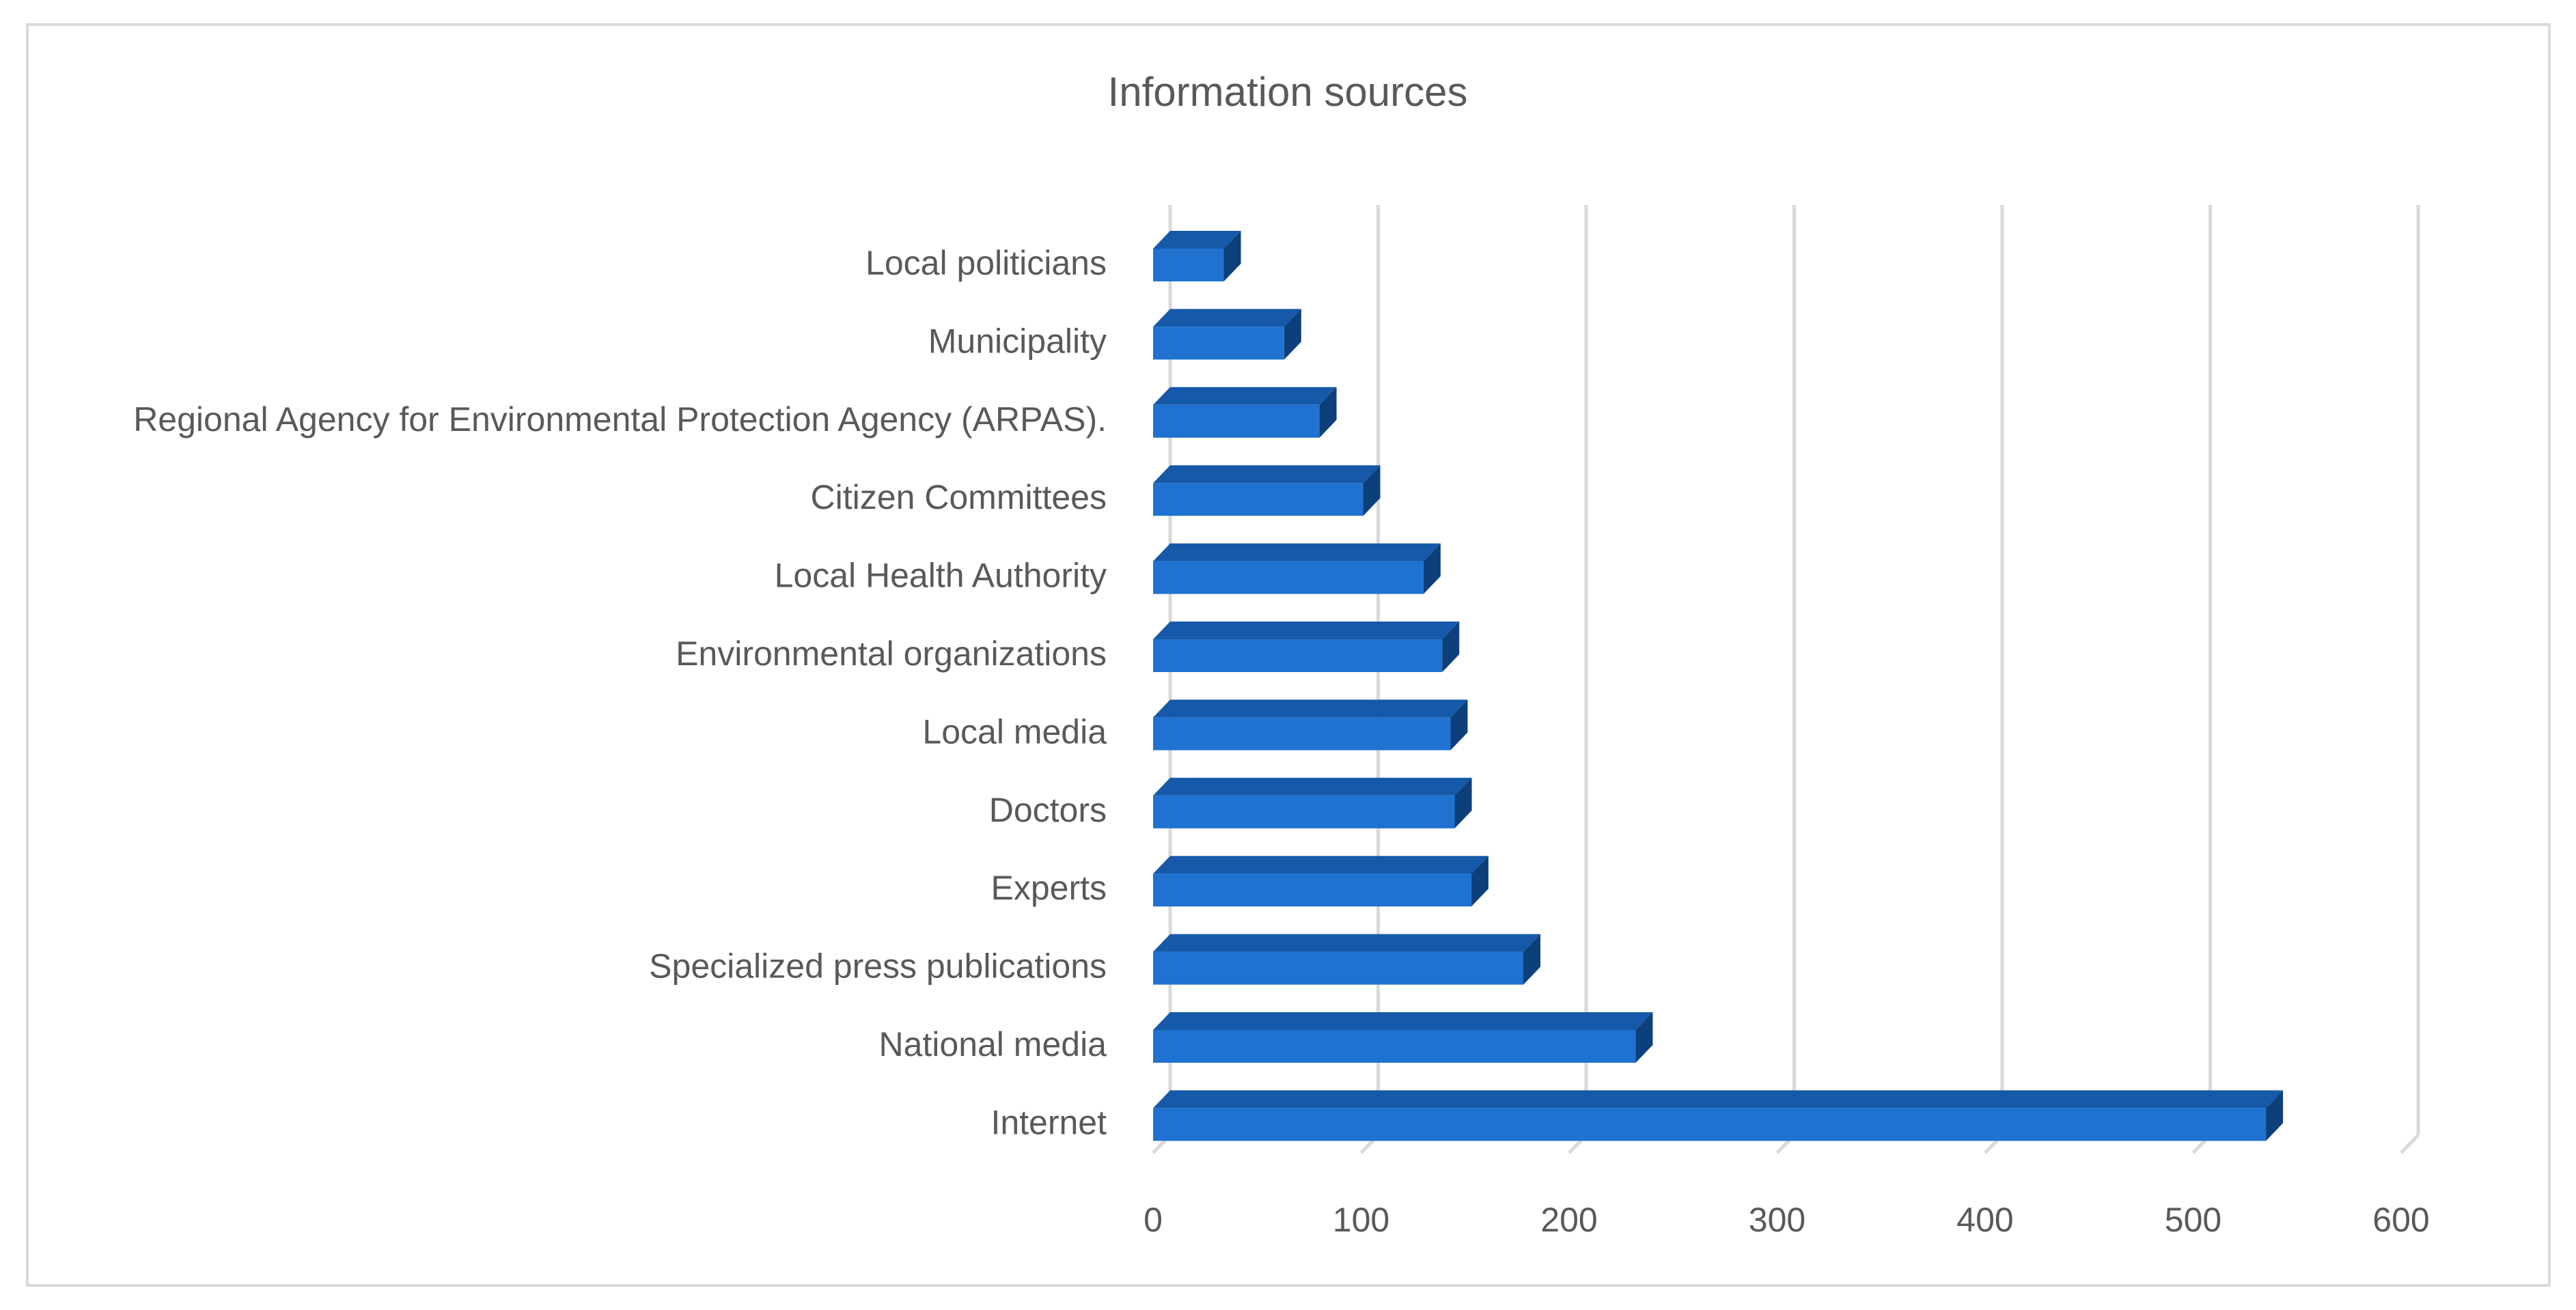  Describe the element at coordinates (878, 966) in the screenshot. I see `category-label: Specialized press publications` at that location.